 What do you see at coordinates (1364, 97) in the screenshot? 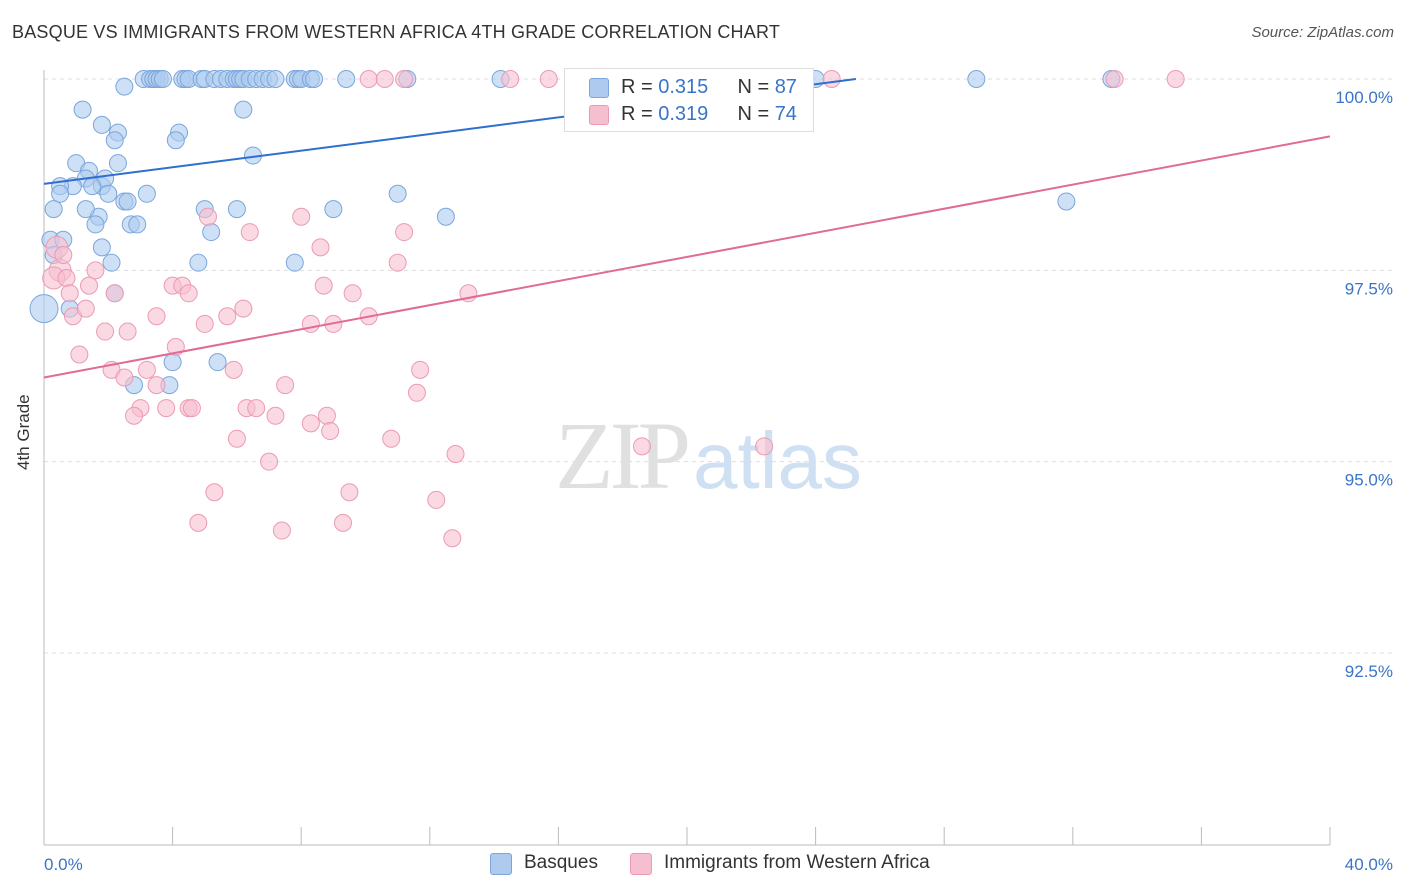
I see `y-tick-label: 100.0%` at bounding box center [1364, 97].